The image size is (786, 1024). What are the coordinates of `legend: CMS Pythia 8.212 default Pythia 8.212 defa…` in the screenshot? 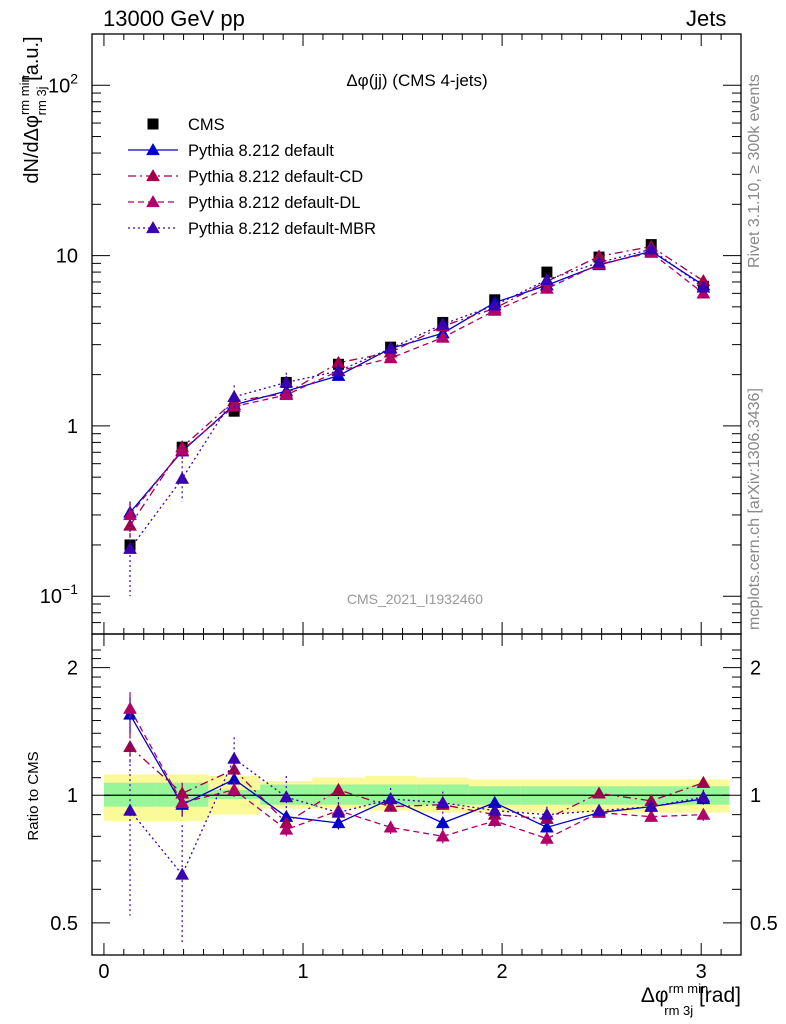 It's located at (252, 177).